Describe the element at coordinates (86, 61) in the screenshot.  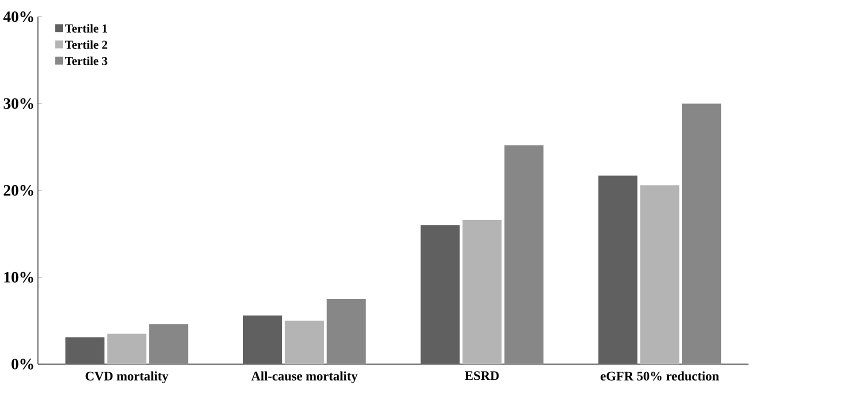
I see `legend-label: Tertile 3` at that location.